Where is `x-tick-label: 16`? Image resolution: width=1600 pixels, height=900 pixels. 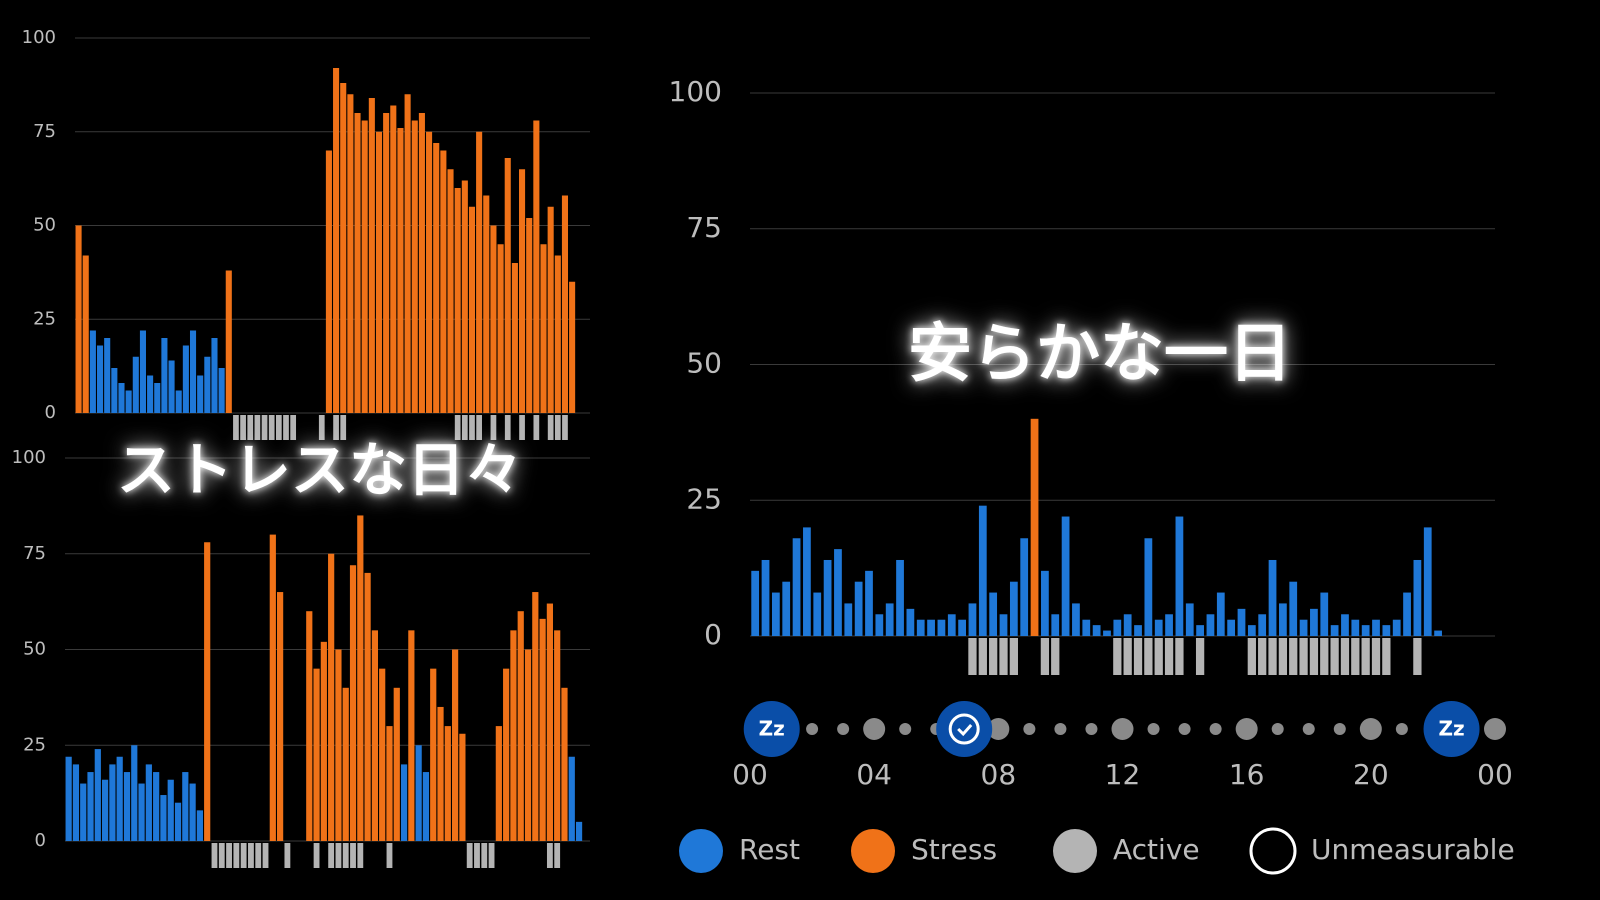
x-tick-label: 16 is located at coordinates (1247, 774).